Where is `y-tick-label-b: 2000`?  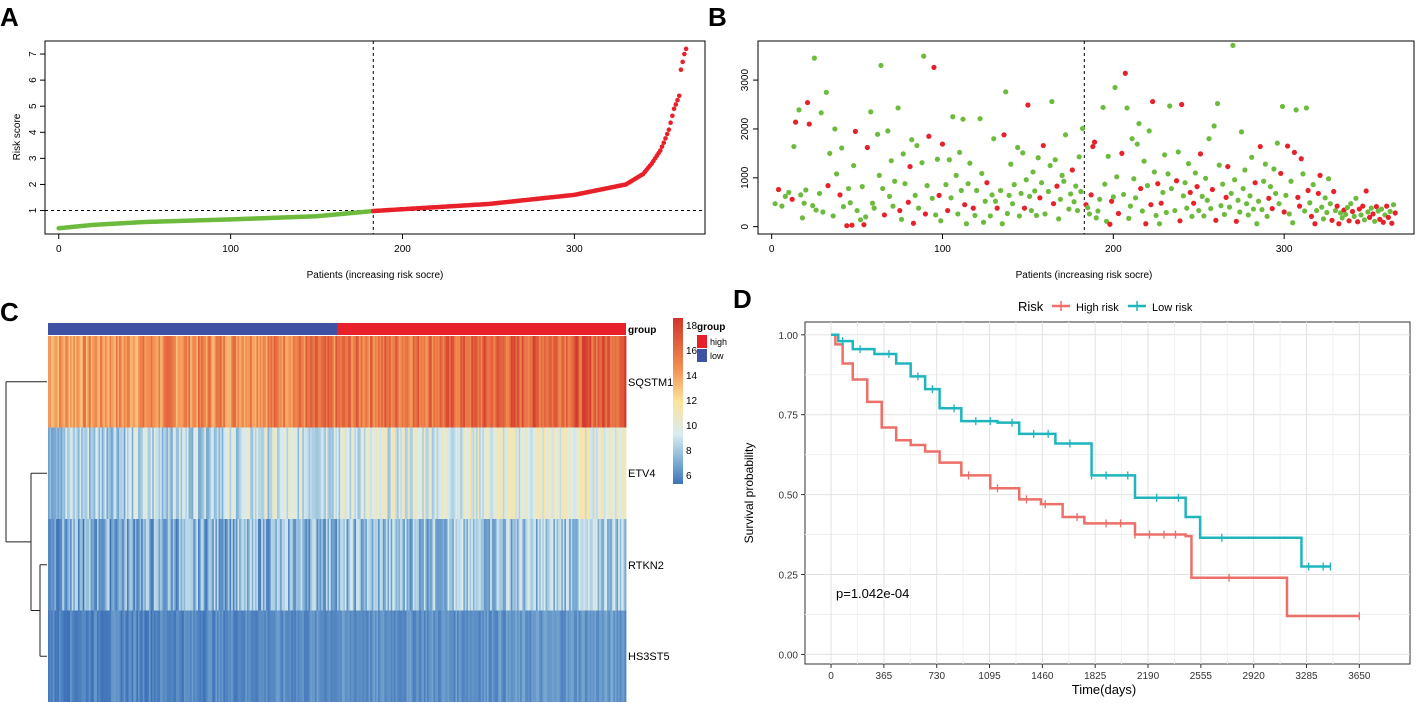 y-tick-label-b: 2000 is located at coordinates (745, 128).